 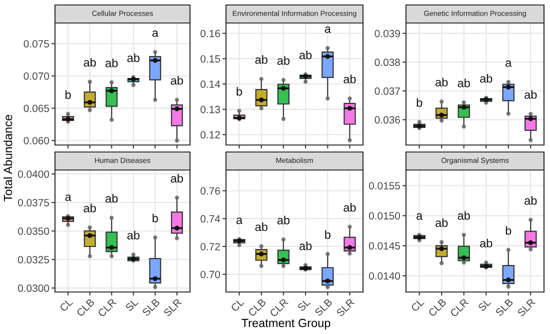 I want to click on y-tick-label: 0.037, so click(x=387, y=91).